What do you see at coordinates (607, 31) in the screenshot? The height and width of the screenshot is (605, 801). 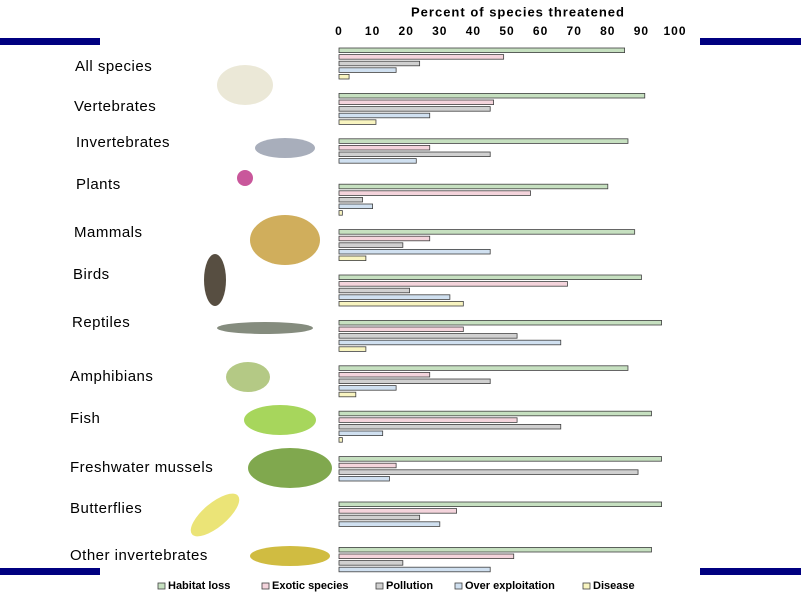 I see `x-tick-label: 80` at bounding box center [607, 31].